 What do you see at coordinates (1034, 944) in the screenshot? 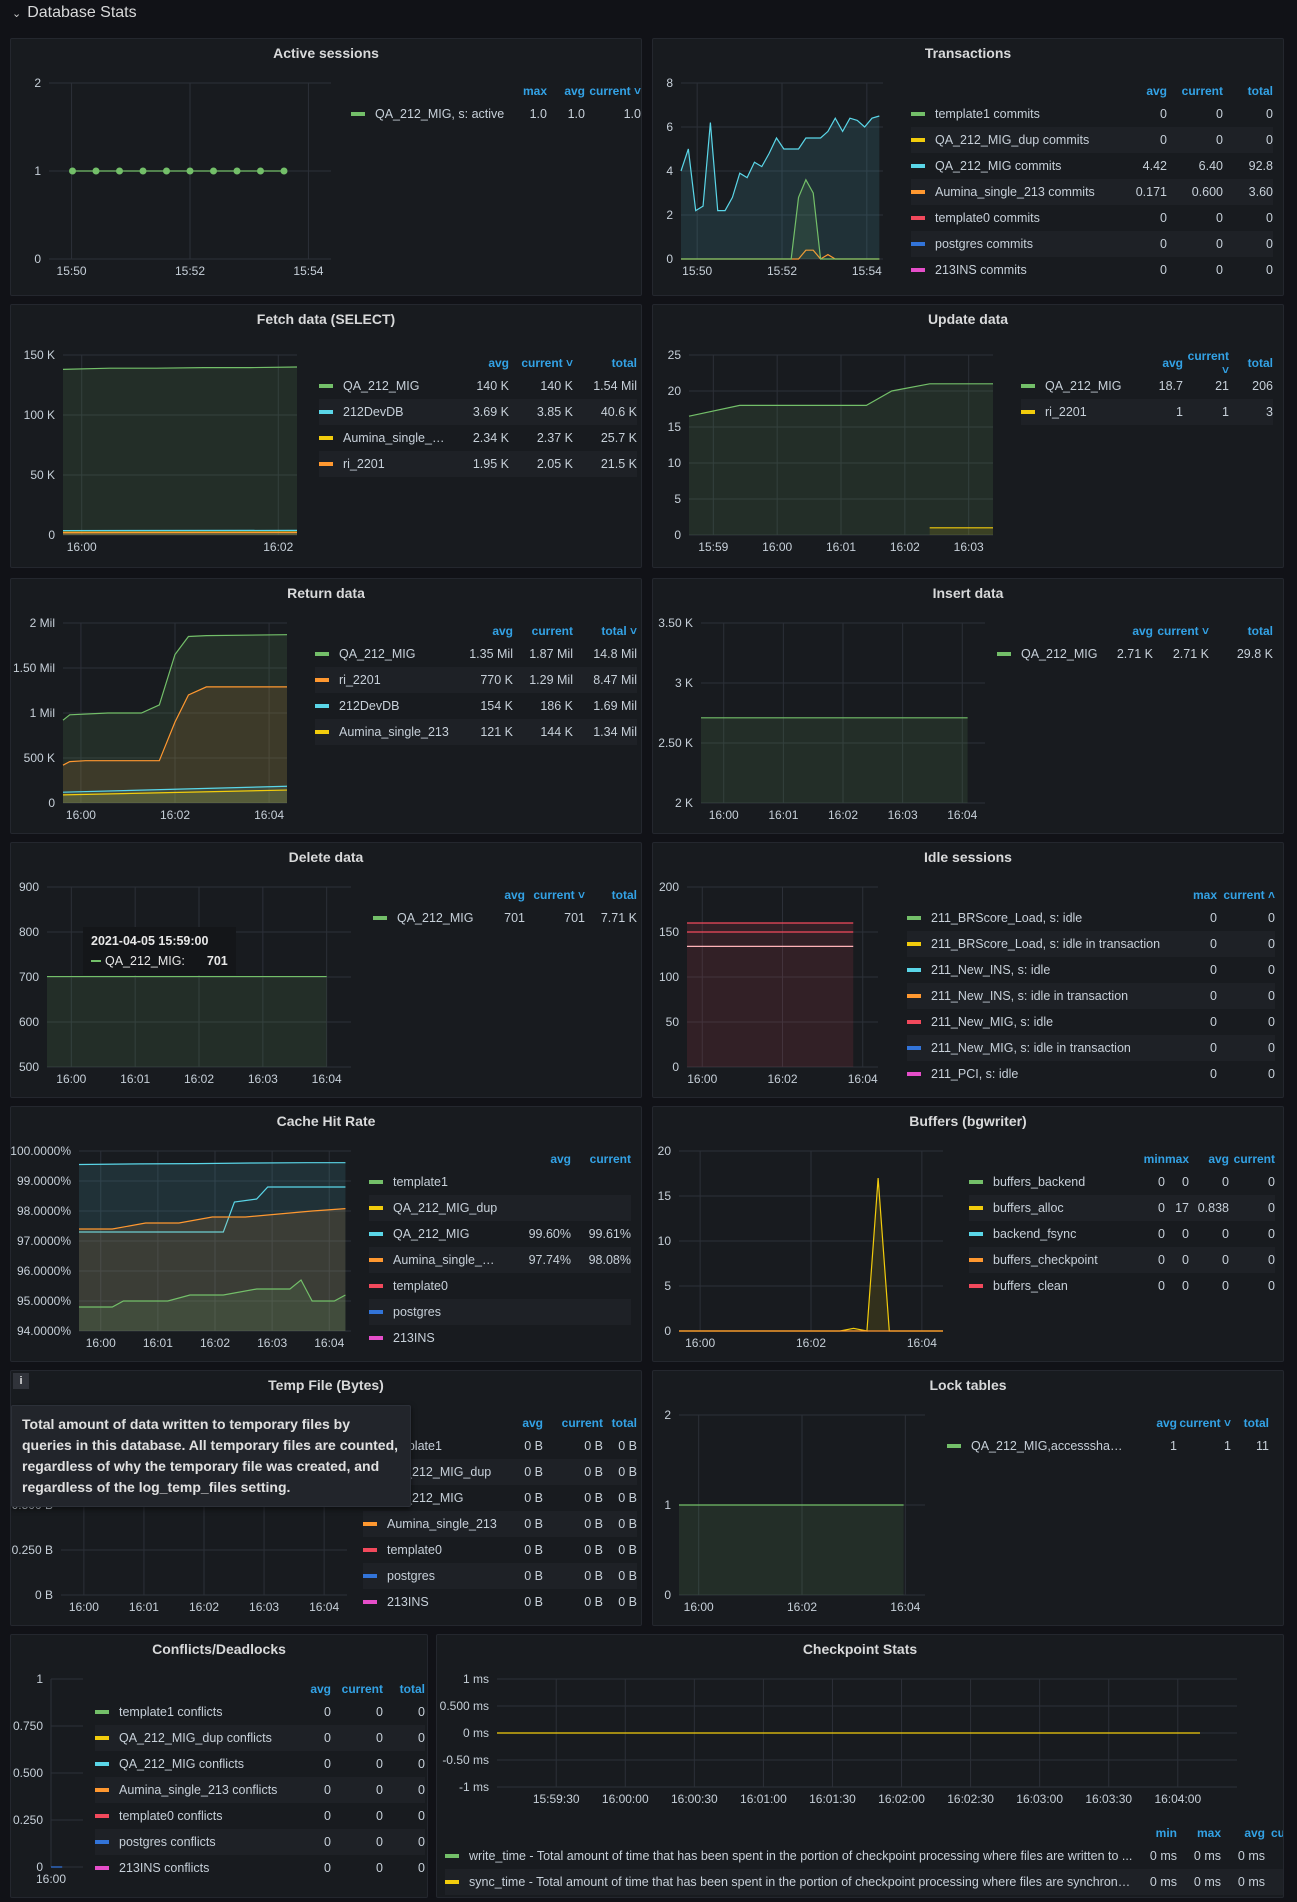
I see `legend-series: 211_BRScore_Load, s: idle in transaction` at bounding box center [1034, 944].